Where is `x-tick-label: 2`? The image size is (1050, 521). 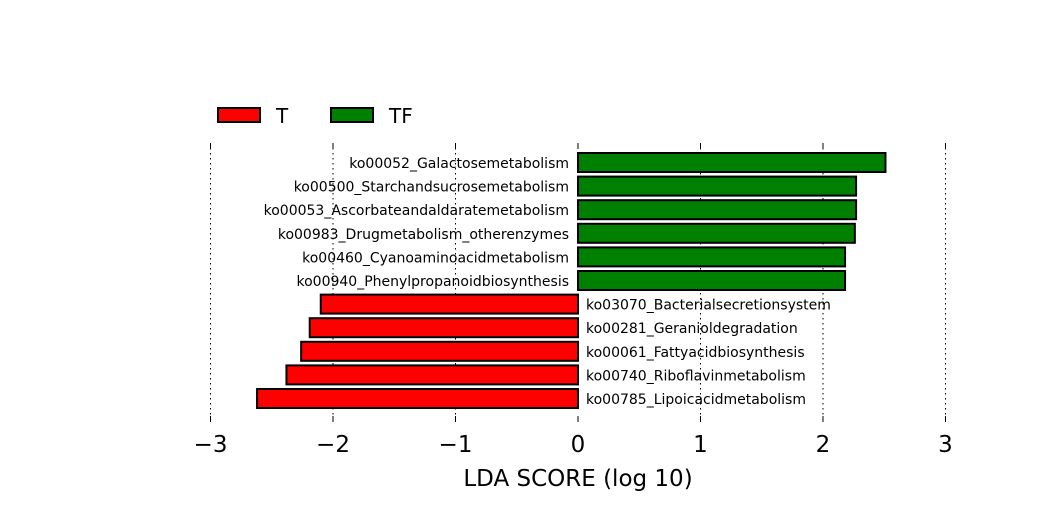
x-tick-label: 2 is located at coordinates (823, 445).